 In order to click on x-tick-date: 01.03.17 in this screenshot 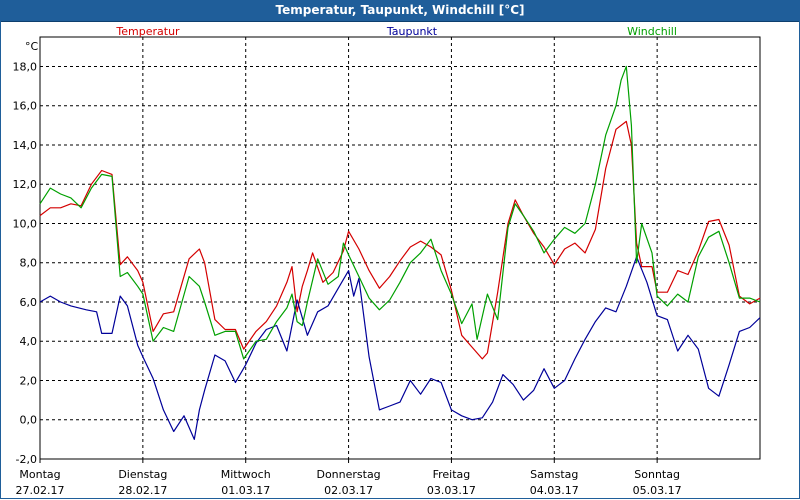, I will do `click(245, 490)`.